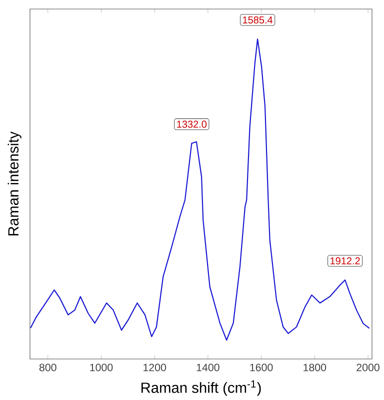 Image resolution: width=384 pixels, height=400 pixels. Describe the element at coordinates (15, 183) in the screenshot. I see `y-axis-title: Raman intensity` at that location.